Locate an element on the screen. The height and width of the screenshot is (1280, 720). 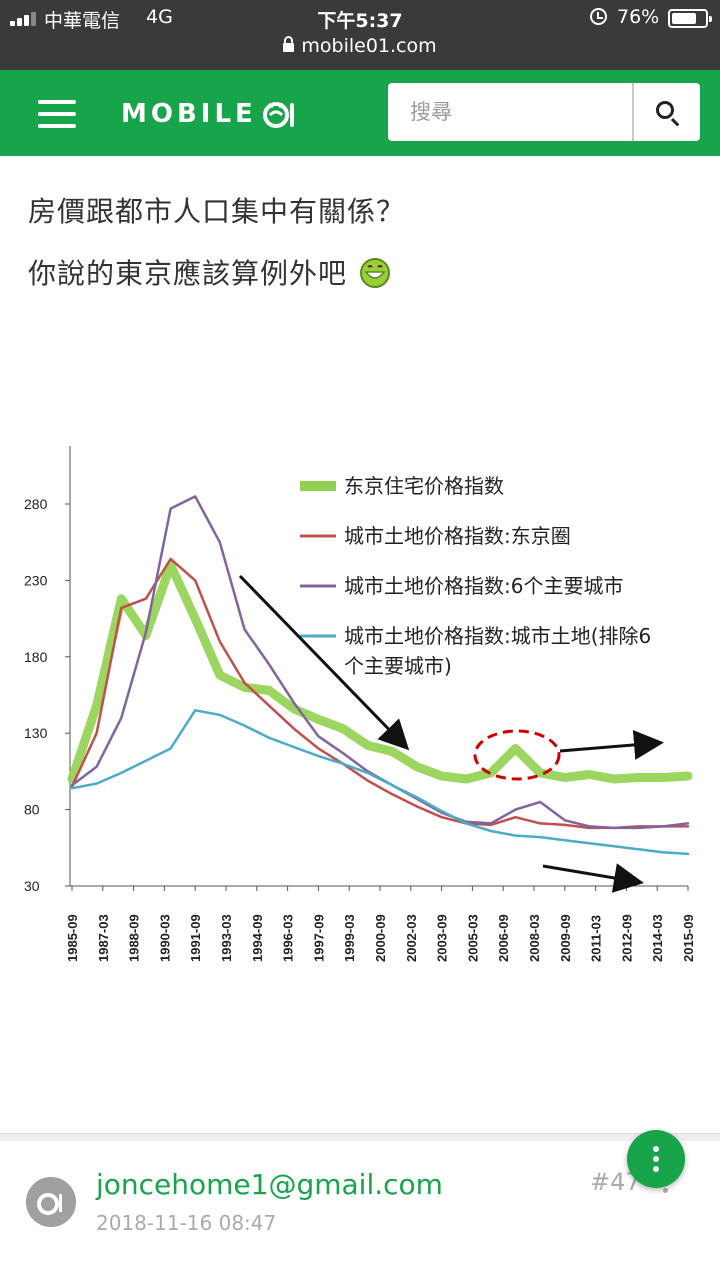
author-name: joncehome1@gmail.com is located at coordinates (269, 1184).